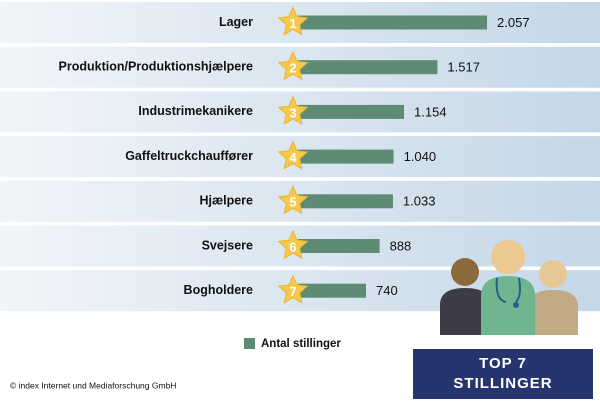 The width and height of the screenshot is (600, 401). Describe the element at coordinates (509, 287) in the screenshot. I see `people-illustration` at that location.